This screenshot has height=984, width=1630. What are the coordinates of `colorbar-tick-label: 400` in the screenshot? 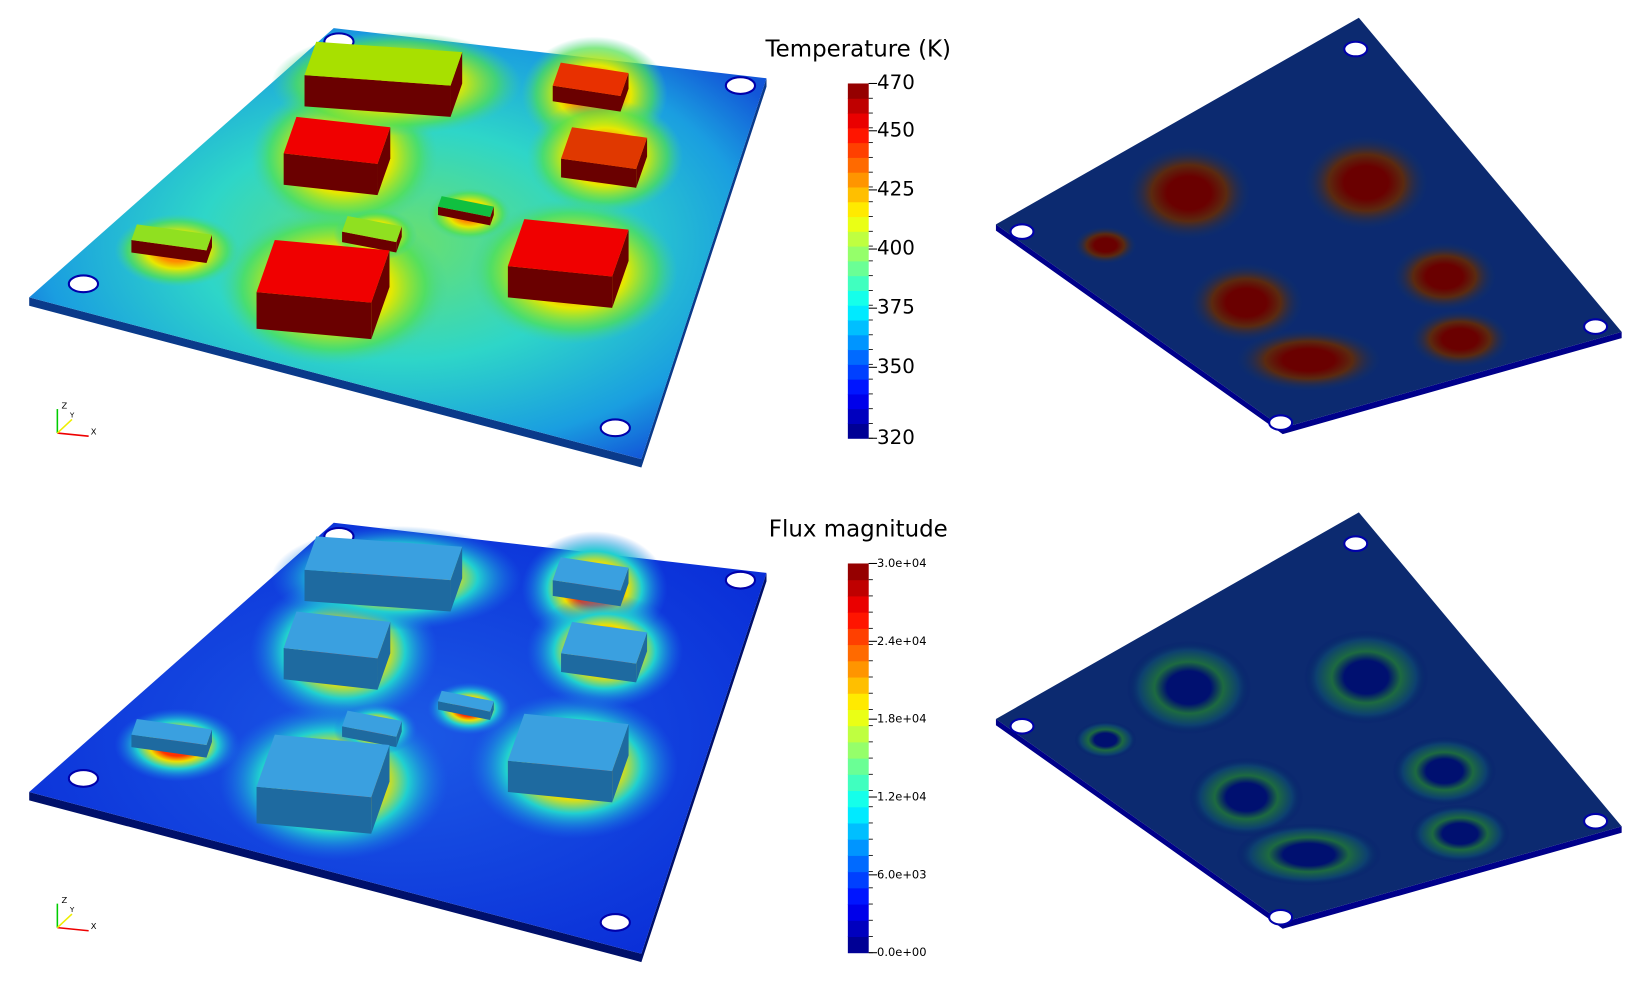 It's located at (896, 248).